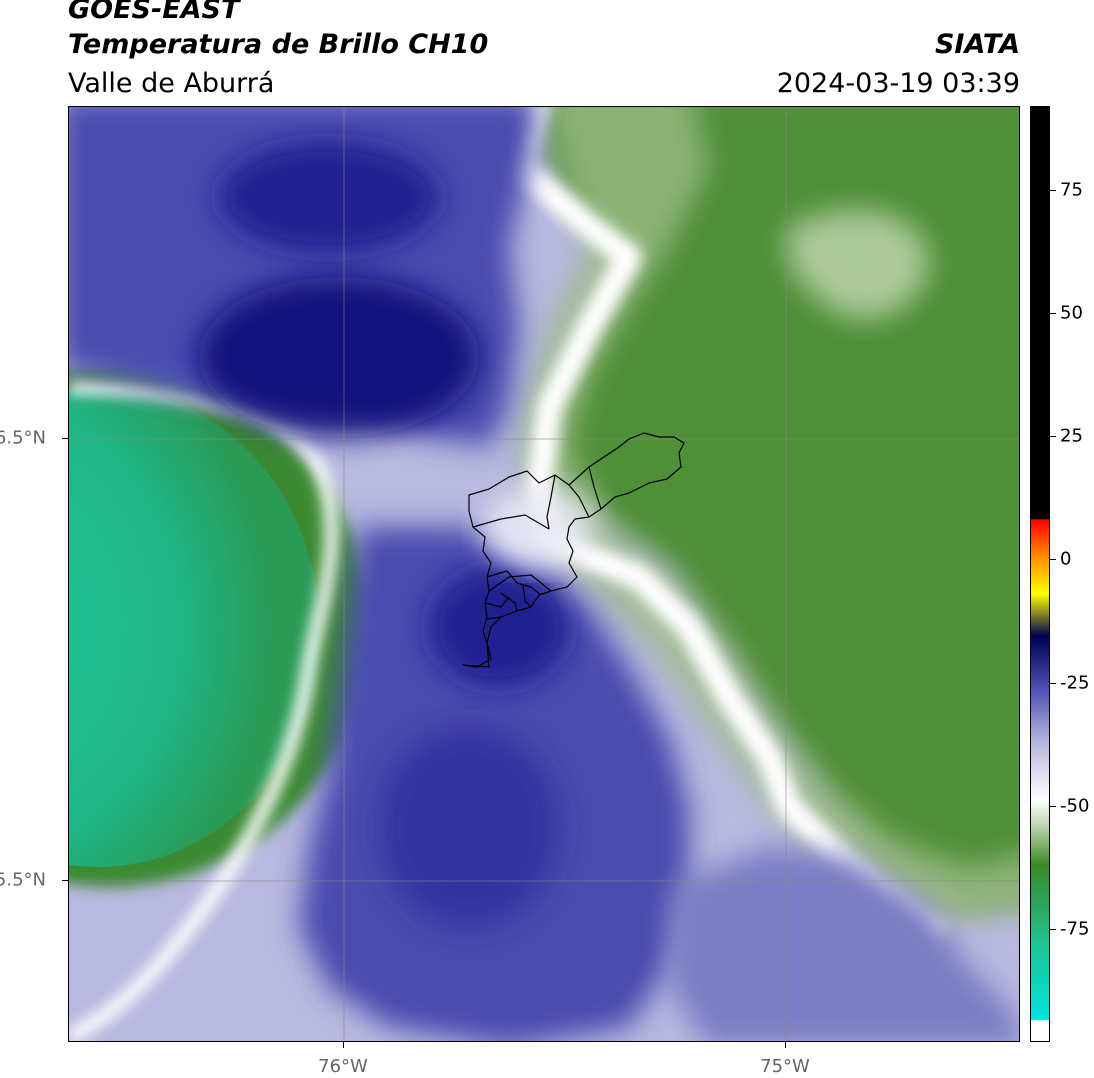  Describe the element at coordinates (1075, 683) in the screenshot. I see `colorbar-label-minus-25: -25` at that location.